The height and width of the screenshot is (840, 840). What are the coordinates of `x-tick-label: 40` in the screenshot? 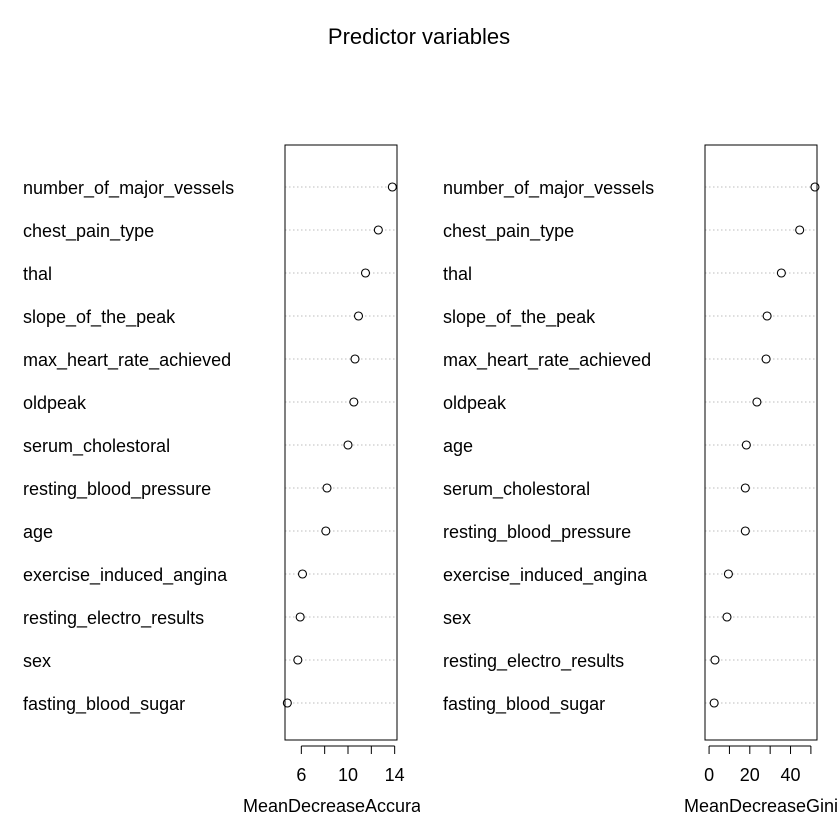 It's located at (791, 775).